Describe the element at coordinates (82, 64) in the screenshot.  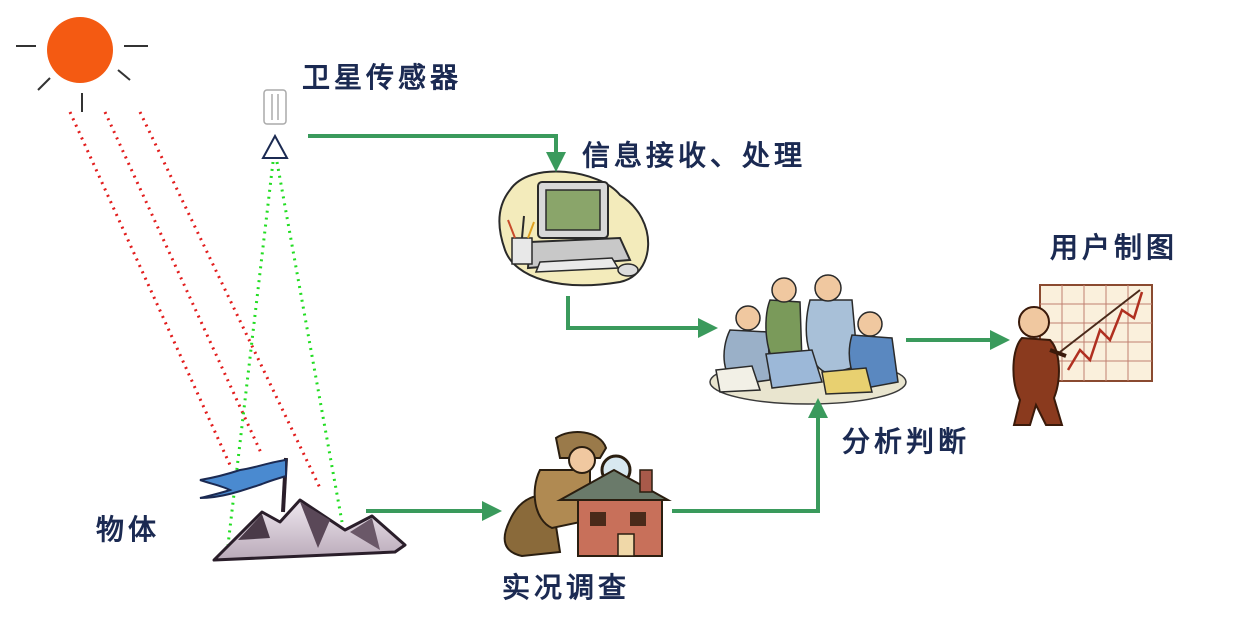
I see `sun-icon` at that location.